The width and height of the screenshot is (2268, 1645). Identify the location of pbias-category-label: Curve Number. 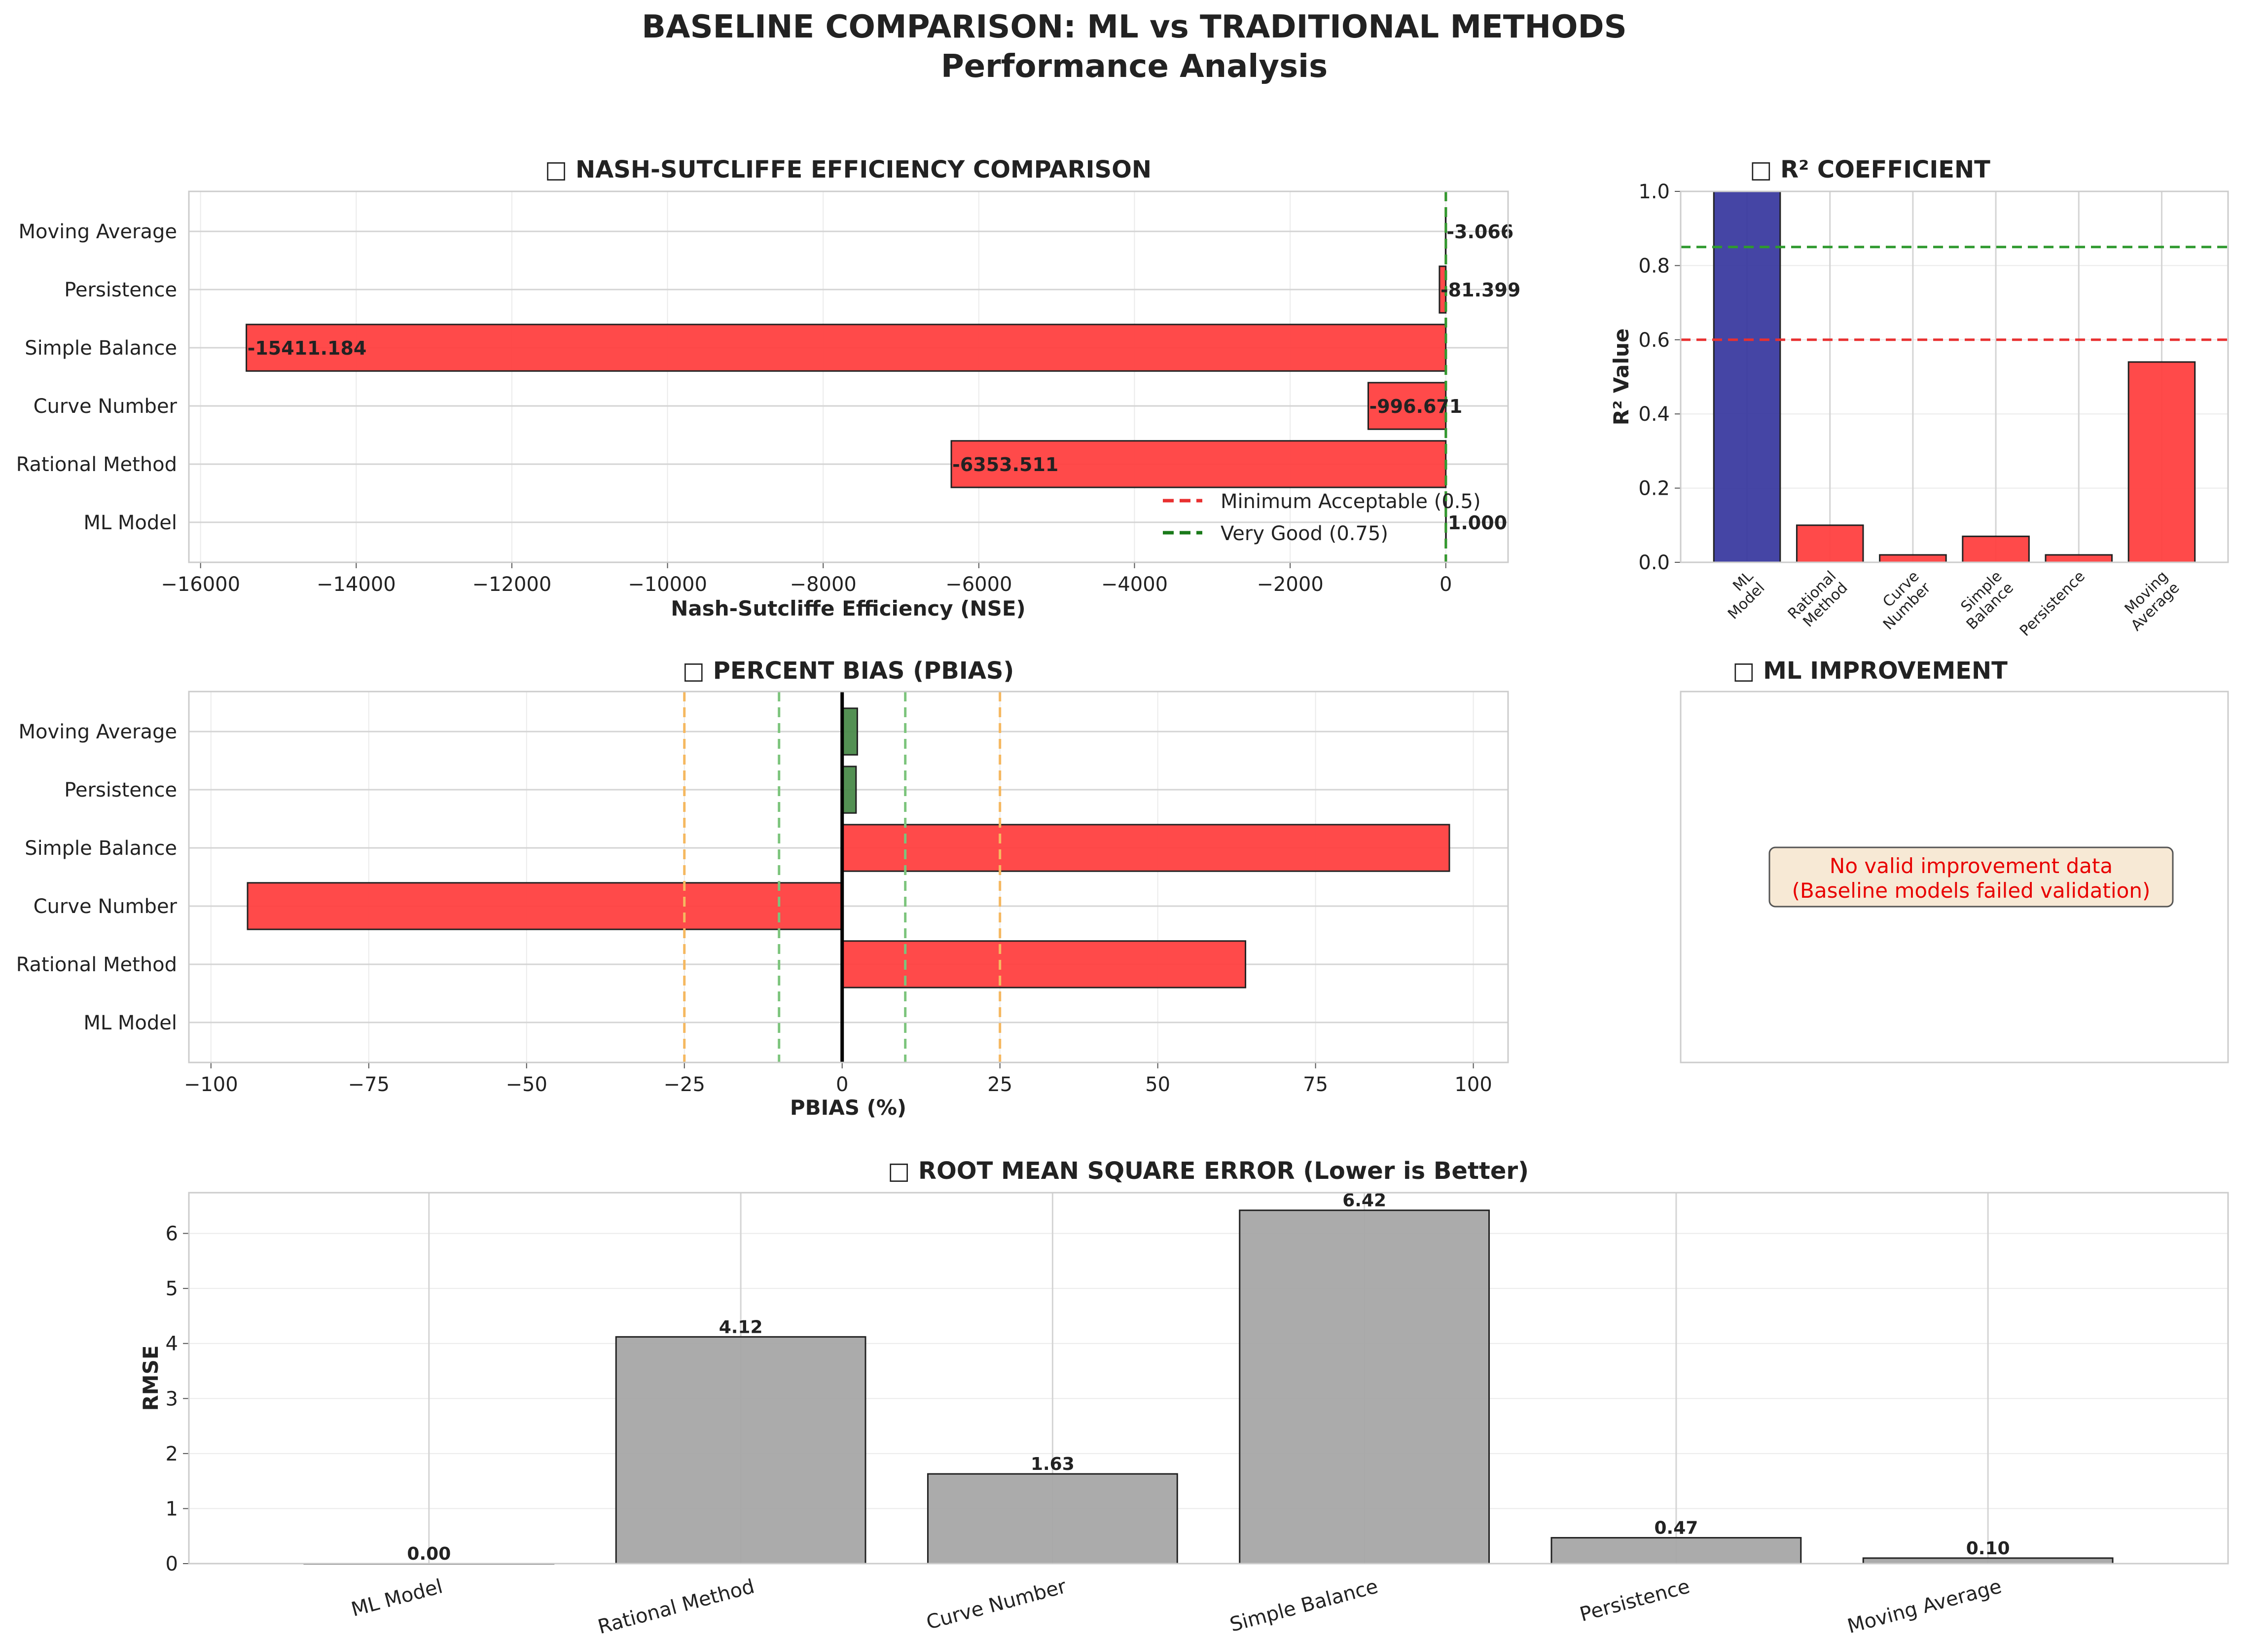
(106, 906).